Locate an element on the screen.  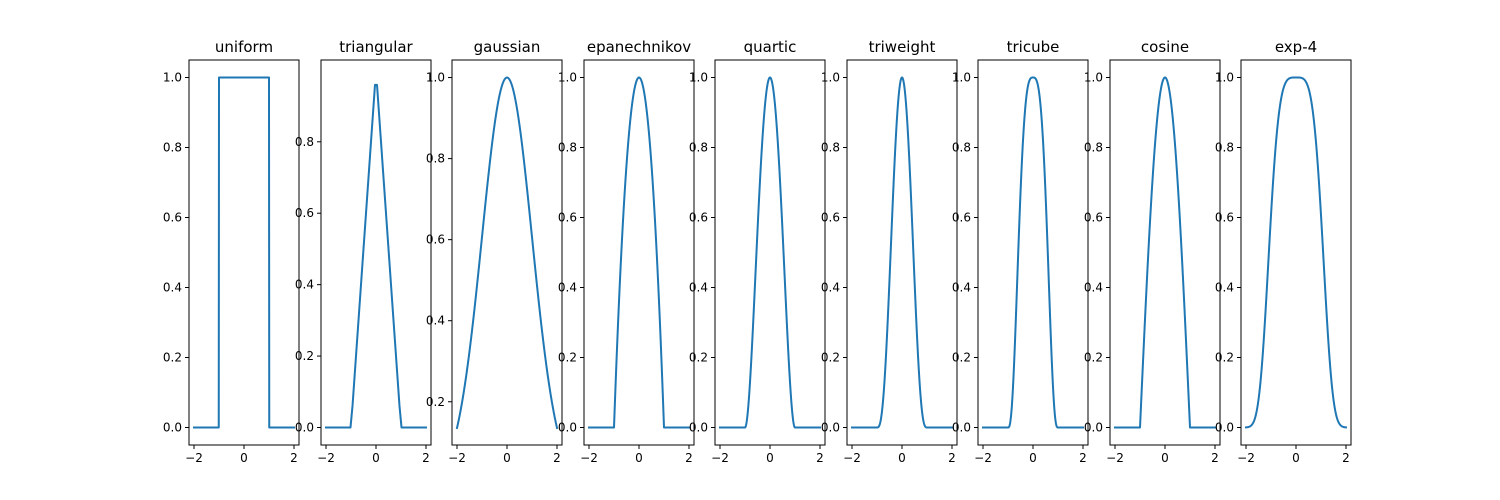
panel-title: tricube is located at coordinates (1033, 47).